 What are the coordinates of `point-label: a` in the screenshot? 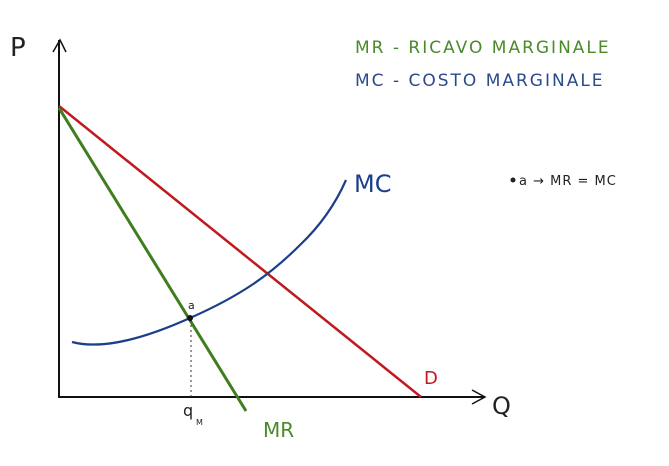 It's located at (191, 305).